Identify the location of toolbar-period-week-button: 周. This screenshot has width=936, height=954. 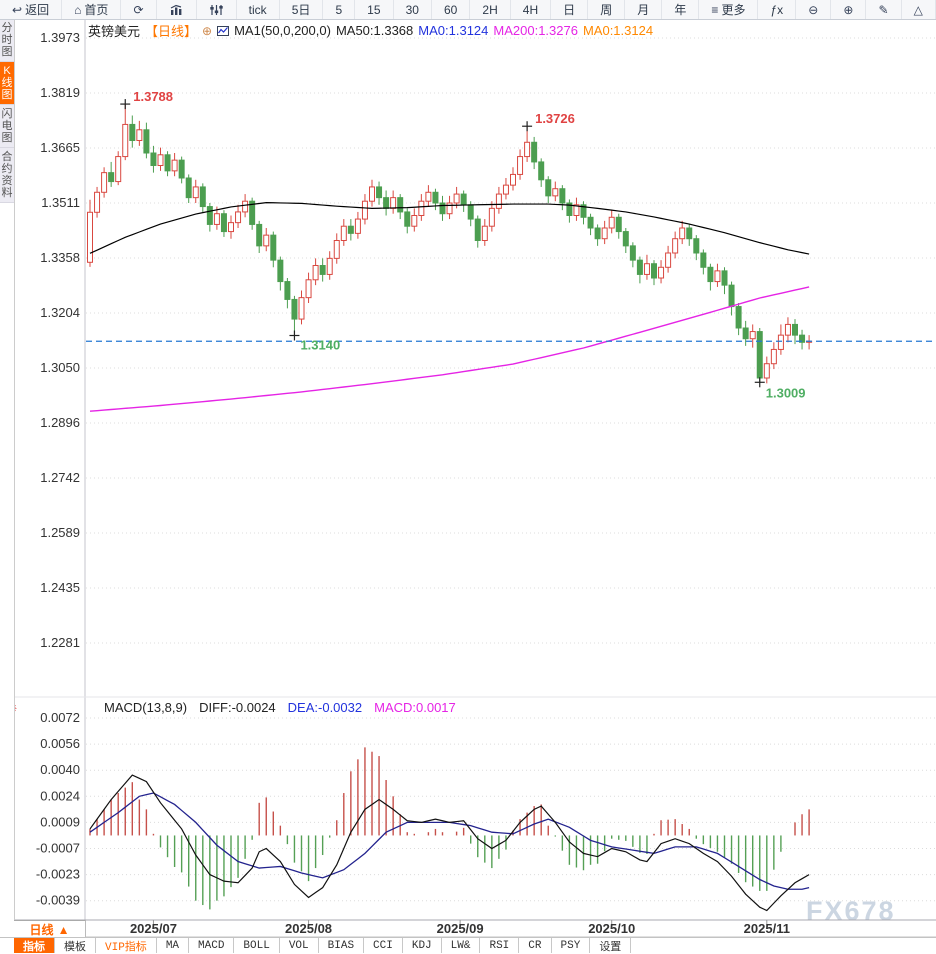
(607, 9).